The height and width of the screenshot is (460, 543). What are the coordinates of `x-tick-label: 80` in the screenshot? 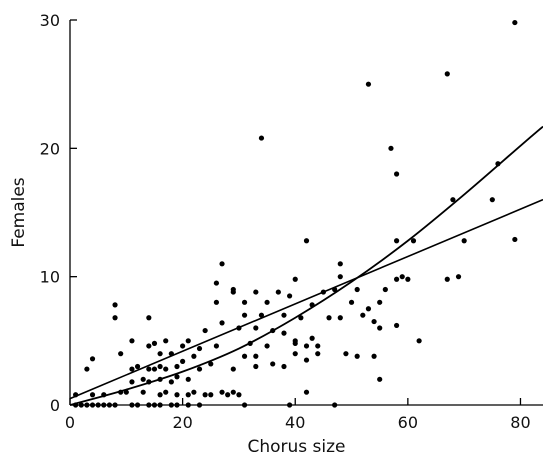 It's located at (520, 422).